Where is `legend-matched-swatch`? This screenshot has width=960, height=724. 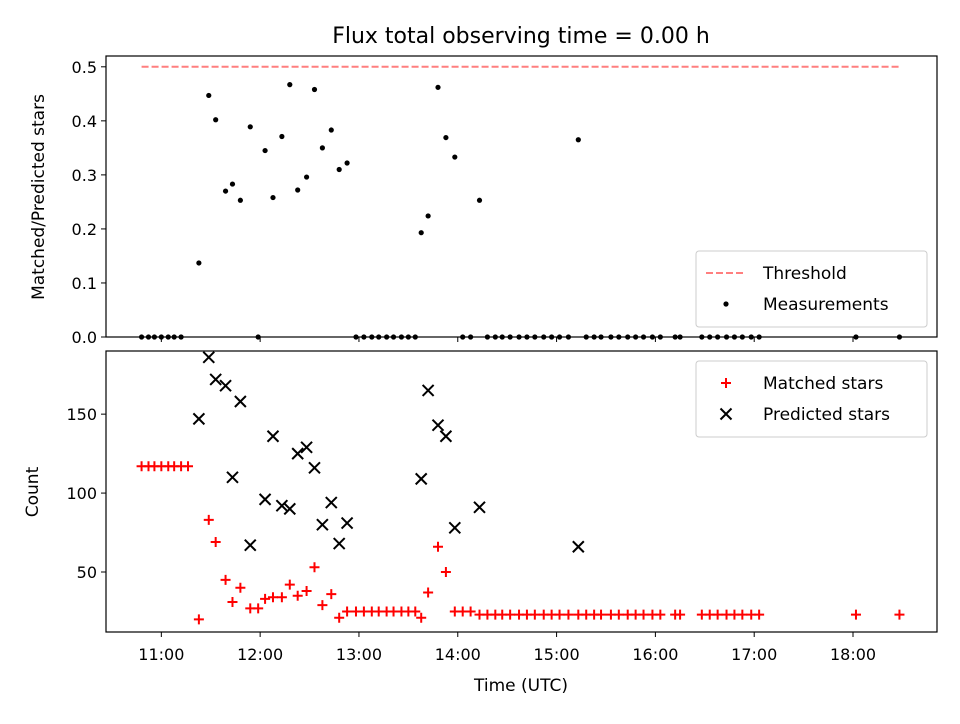 legend-matched-swatch is located at coordinates (726, 383).